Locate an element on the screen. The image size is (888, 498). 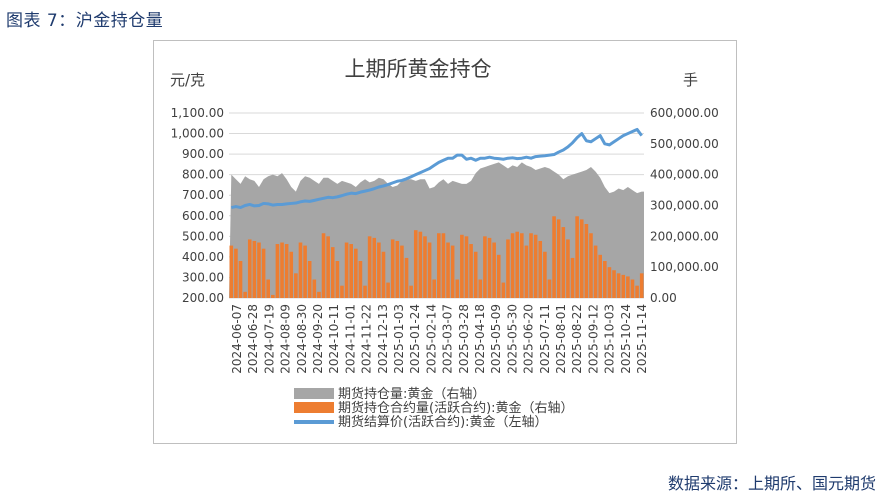
x-tick-label: 2025-08-01 is located at coordinates (561, 339).